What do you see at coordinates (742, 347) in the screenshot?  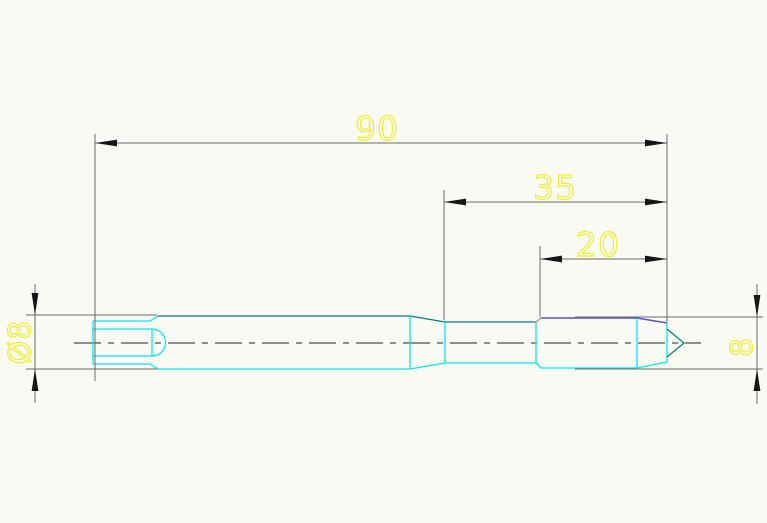 I see `dim-diameter-right-label: 8` at bounding box center [742, 347].